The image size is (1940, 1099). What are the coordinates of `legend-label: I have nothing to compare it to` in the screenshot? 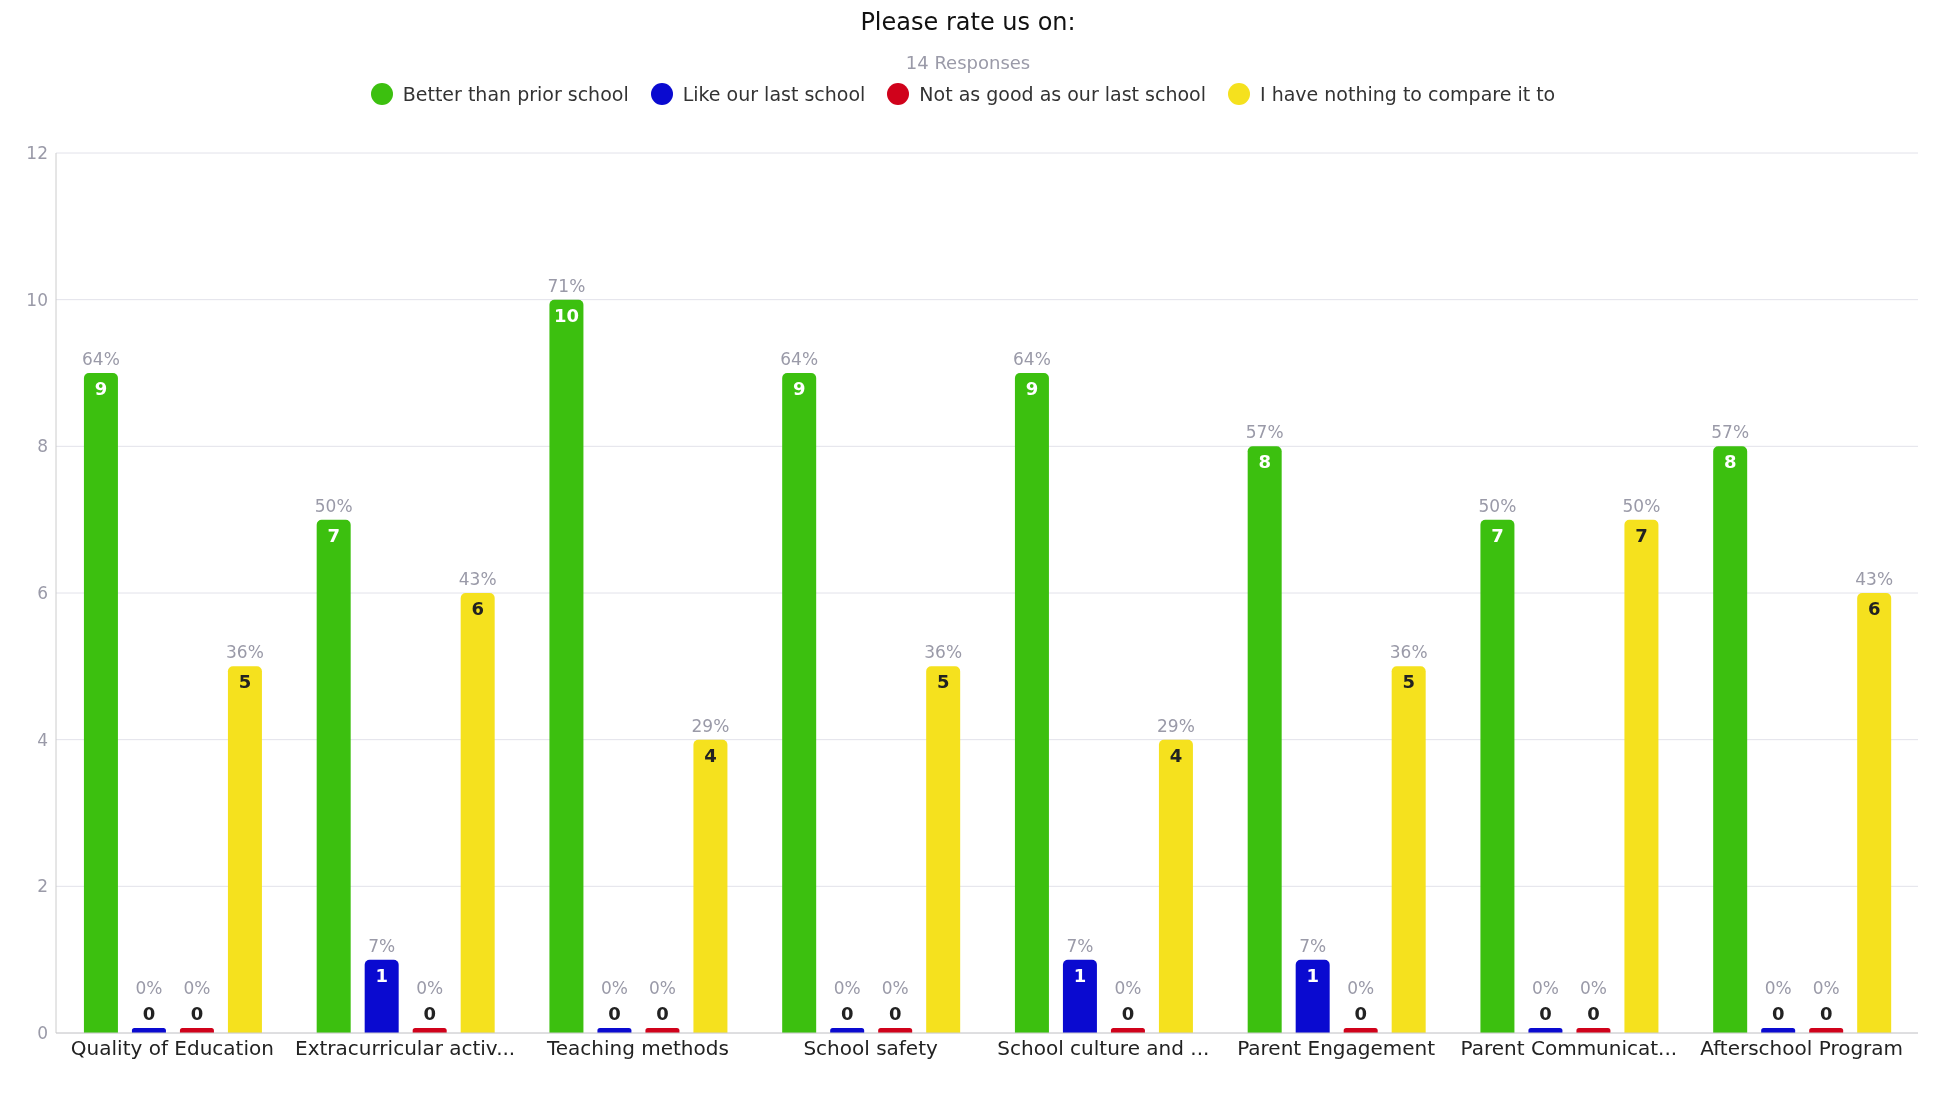 It's located at (1407, 94).